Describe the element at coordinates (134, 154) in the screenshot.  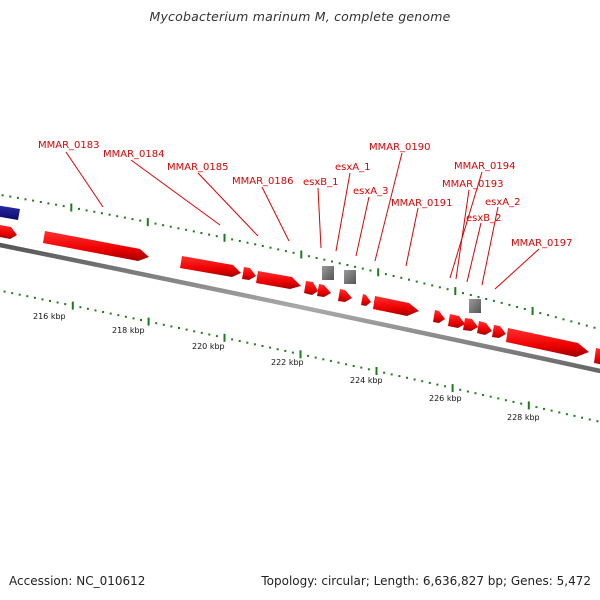
I see `gene-label: MMAR_0184` at that location.